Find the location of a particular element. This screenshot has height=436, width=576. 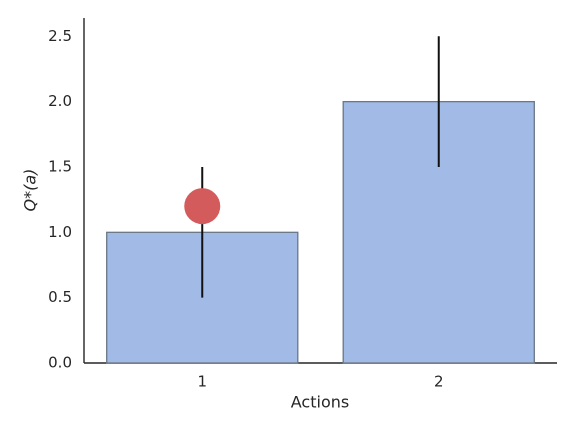

y-tick-label: 2.0 is located at coordinates (60, 101).